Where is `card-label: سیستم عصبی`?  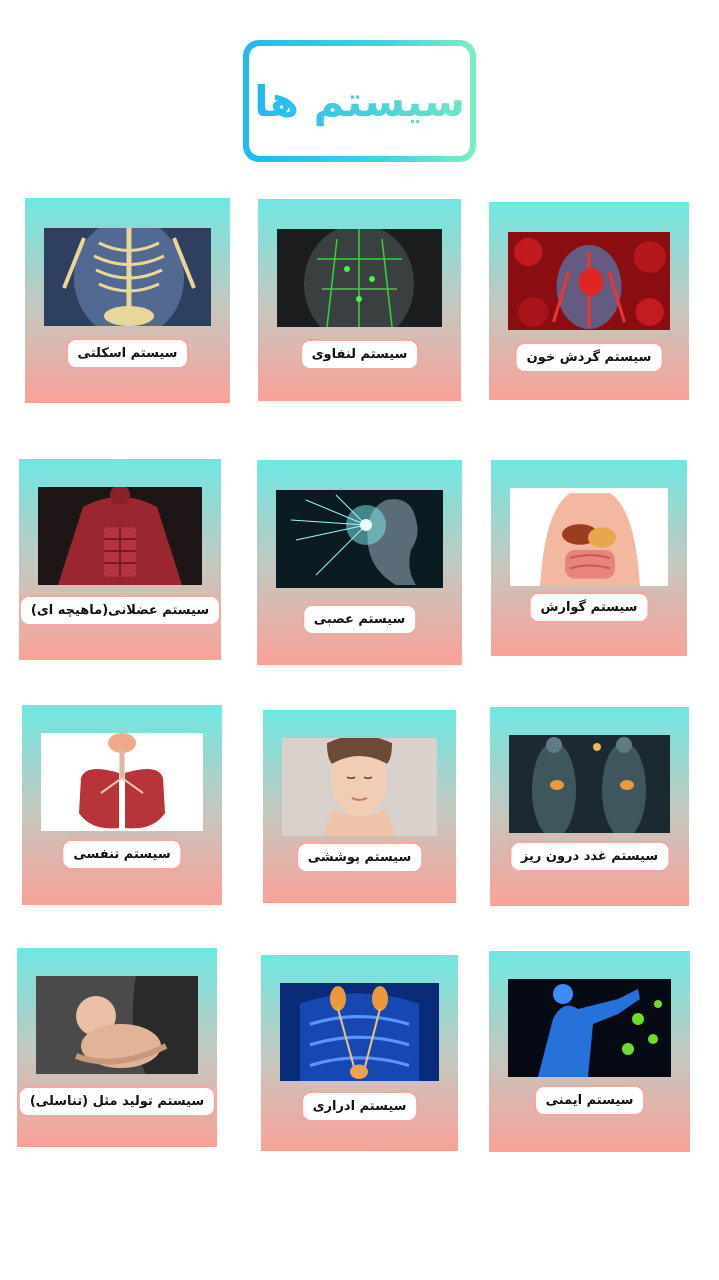 card-label: سیستم عصبی is located at coordinates (359, 619).